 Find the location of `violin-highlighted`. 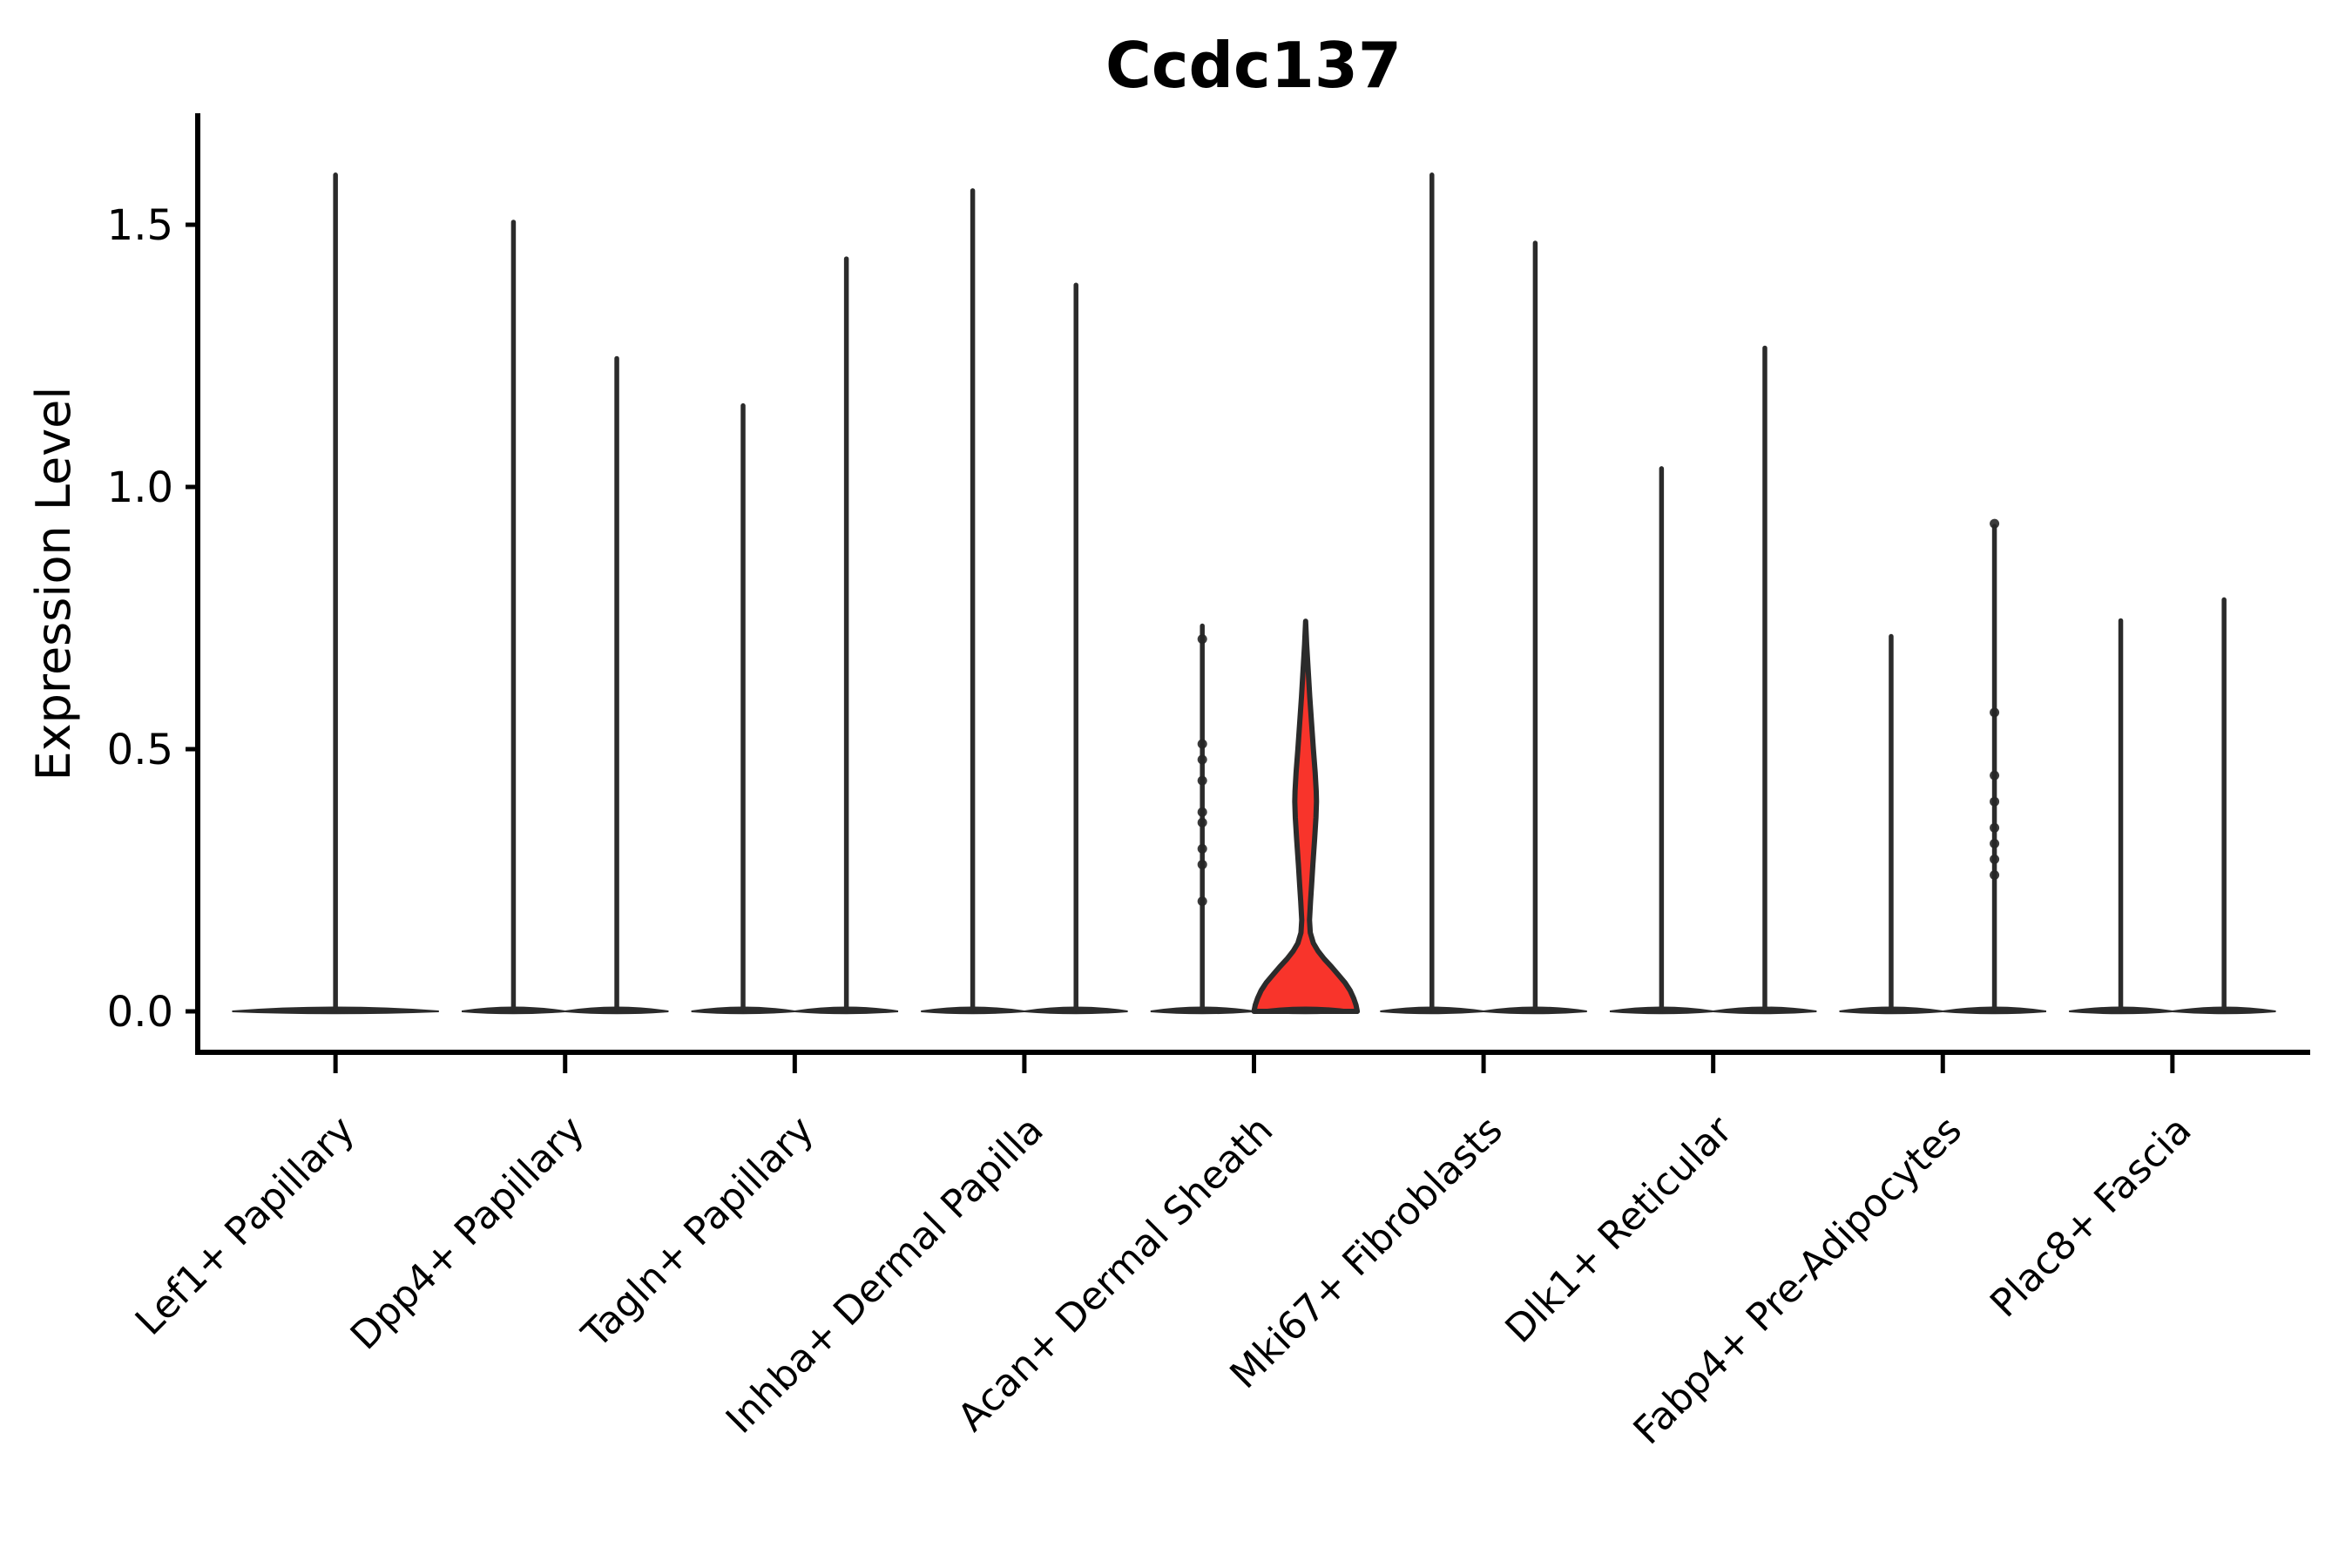

violin-highlighted is located at coordinates (1306, 816).